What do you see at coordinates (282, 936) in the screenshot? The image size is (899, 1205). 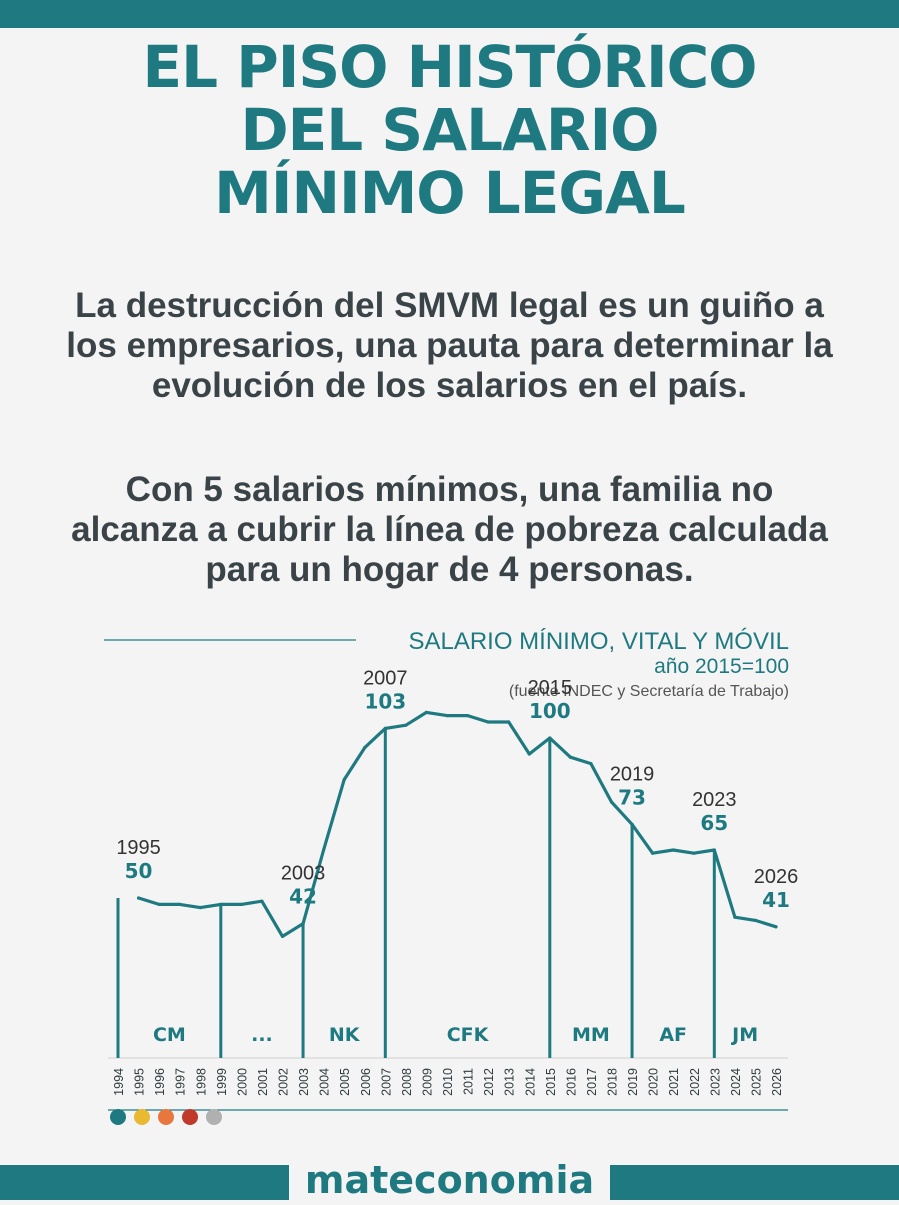 I see `data-point-2002` at bounding box center [282, 936].